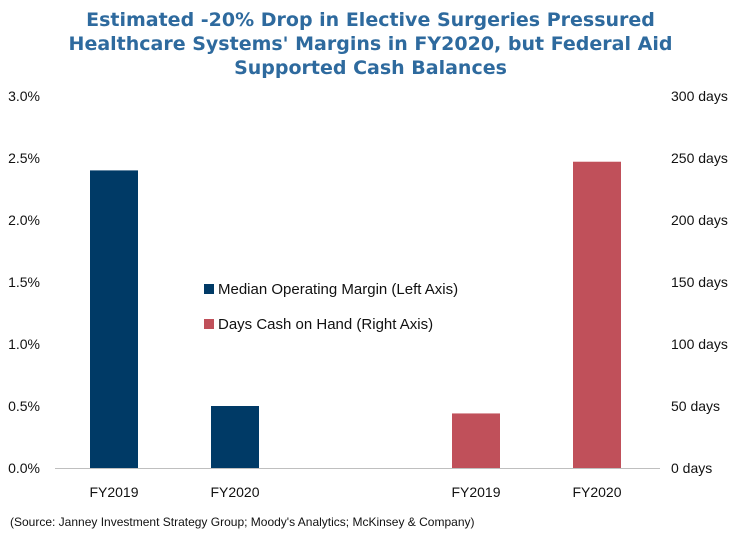 Image resolution: width=741 pixels, height=537 pixels. What do you see at coordinates (24, 282) in the screenshot?
I see `left-axis-tick-label: 1.5%` at bounding box center [24, 282].